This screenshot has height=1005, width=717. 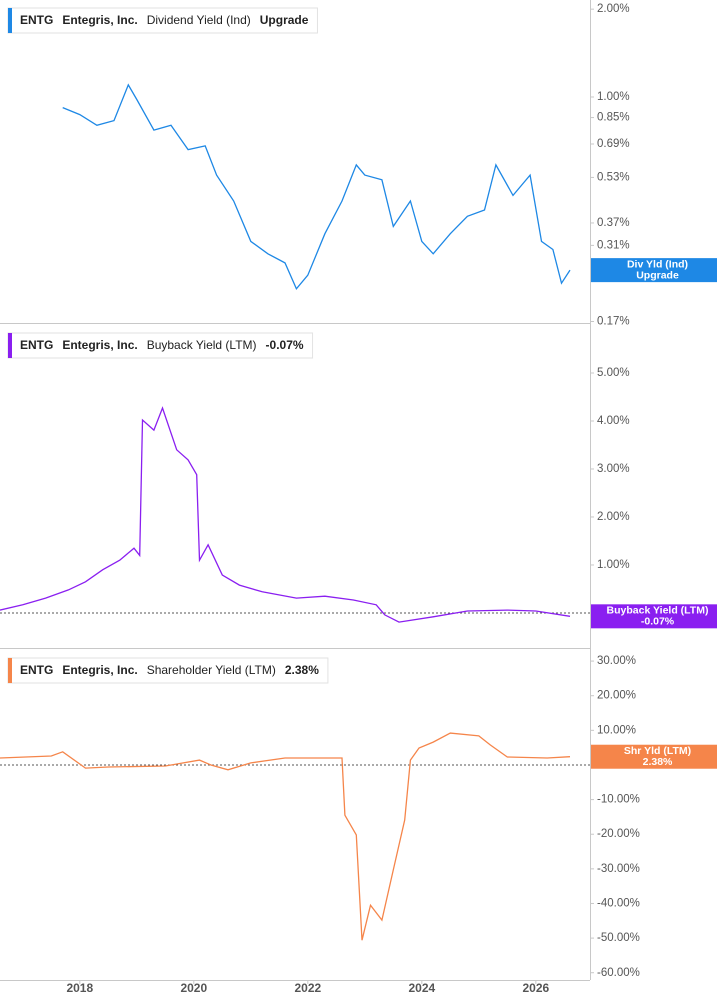 I want to click on badge-label: Shr Yld (LTM), so click(x=657, y=751).